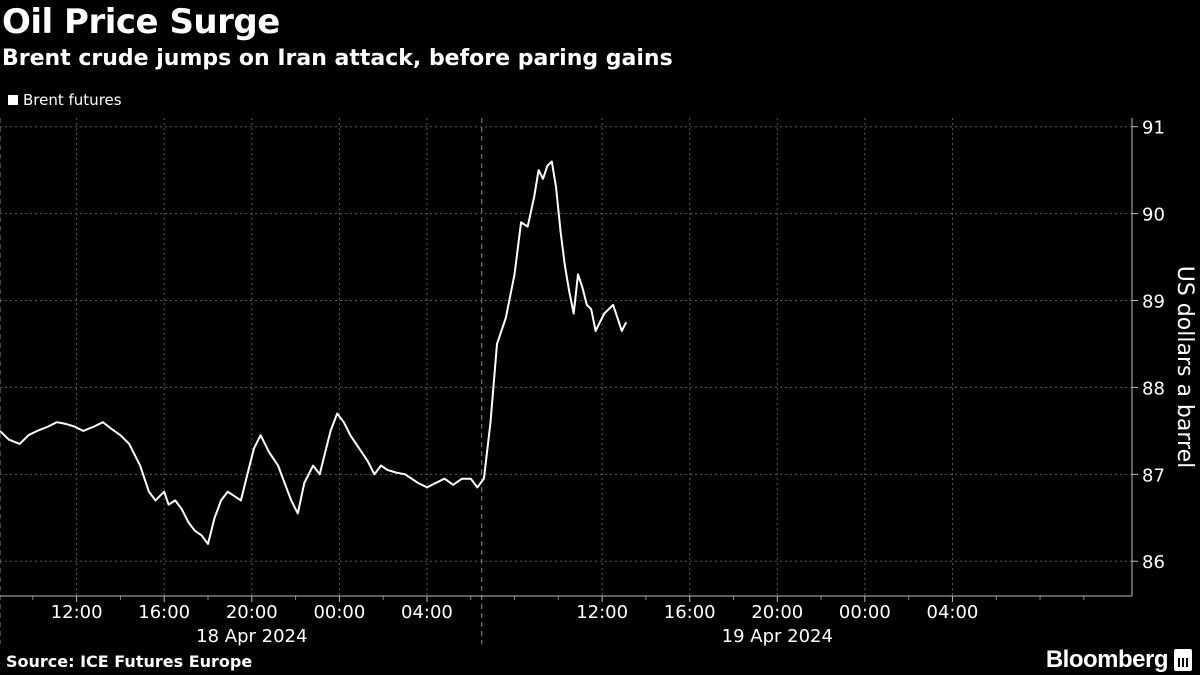 Image resolution: width=1200 pixels, height=675 pixels. I want to click on y-axis-label: US dollars a barrel, so click(1184, 367).